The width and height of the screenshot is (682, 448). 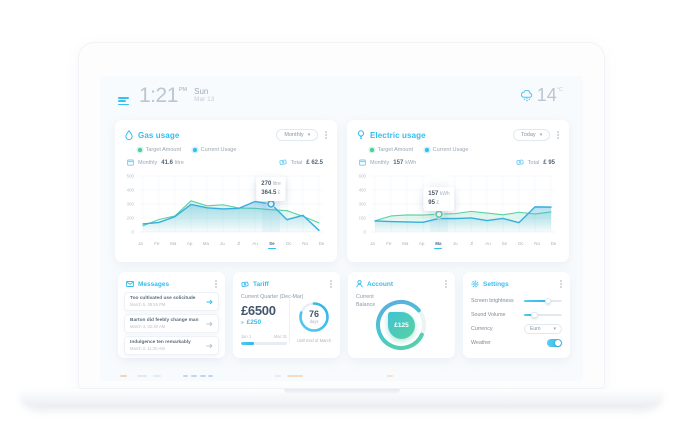 I want to click on x-axis-label: Se, so click(x=504, y=243).